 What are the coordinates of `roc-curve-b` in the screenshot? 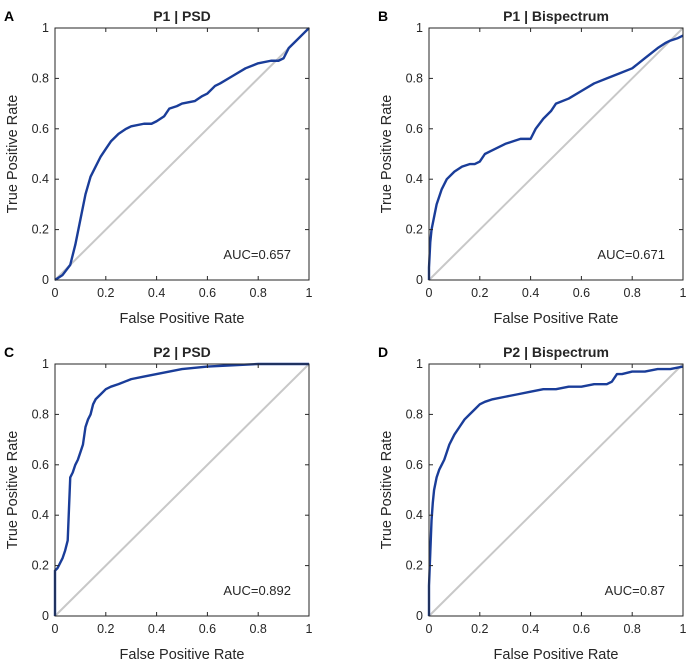 It's located at (555, 157).